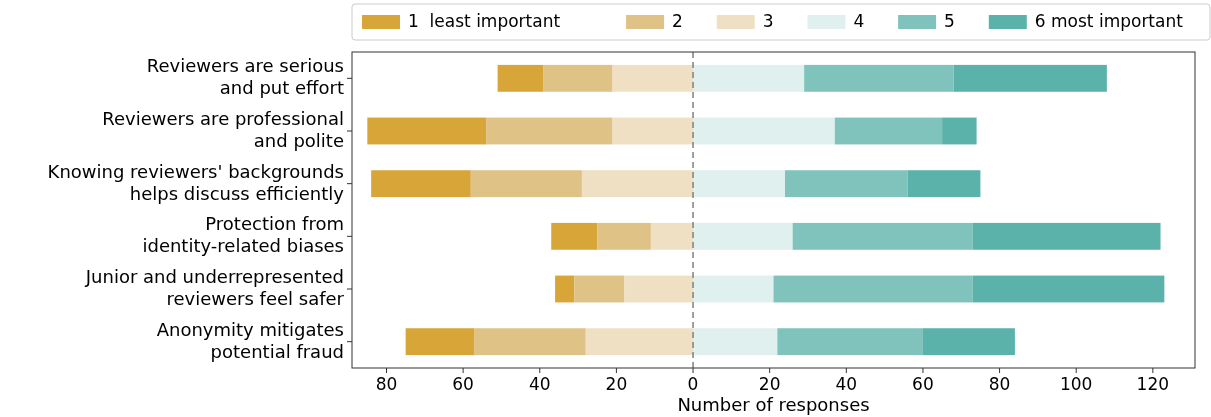 The image size is (1211, 417). What do you see at coordinates (1076, 384) in the screenshot?
I see `x-tick-label: 100` at bounding box center [1076, 384].